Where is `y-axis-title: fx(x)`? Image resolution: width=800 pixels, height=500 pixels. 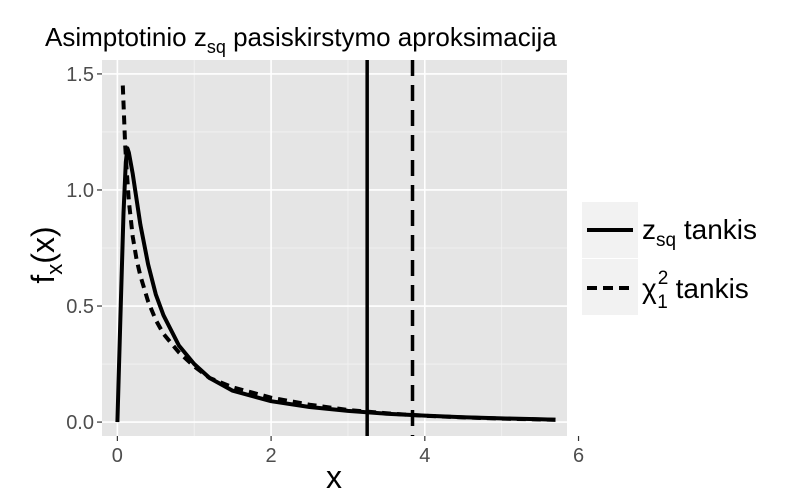 y-axis-title: fx(x) is located at coordinates (46, 254).